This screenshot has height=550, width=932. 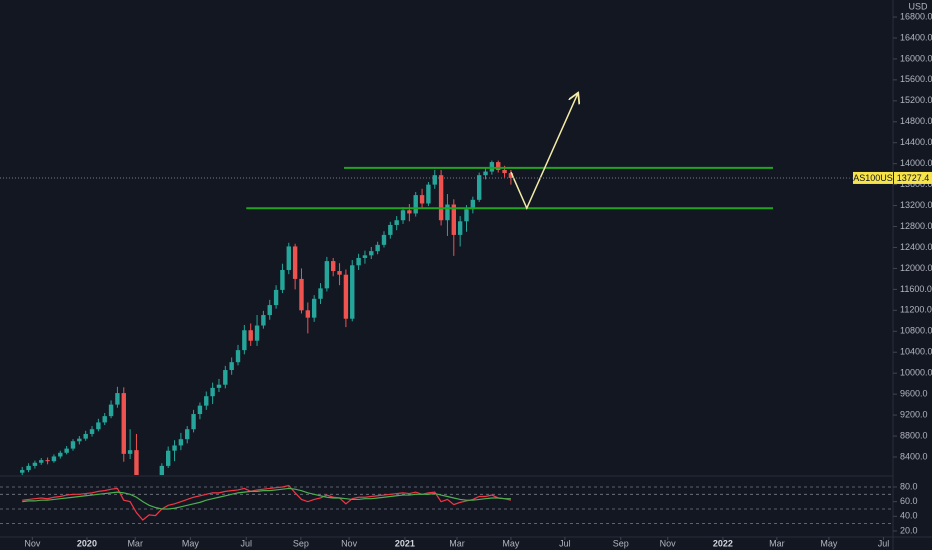 What do you see at coordinates (873, 178) in the screenshot?
I see `symbol-label: NAS100USD` at bounding box center [873, 178].